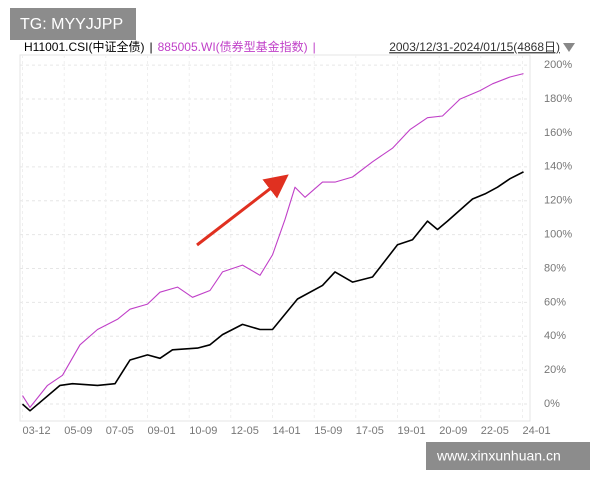 The width and height of the screenshot is (600, 480). Describe the element at coordinates (555, 268) in the screenshot. I see `y-tick-label: 80%` at that location.